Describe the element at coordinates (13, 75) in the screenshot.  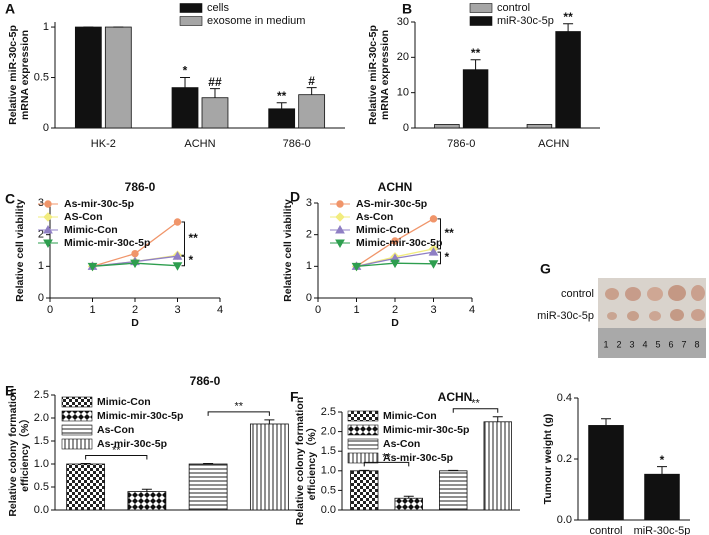
I see `y-axis-label: Relative miR-30c-5p` at that location.